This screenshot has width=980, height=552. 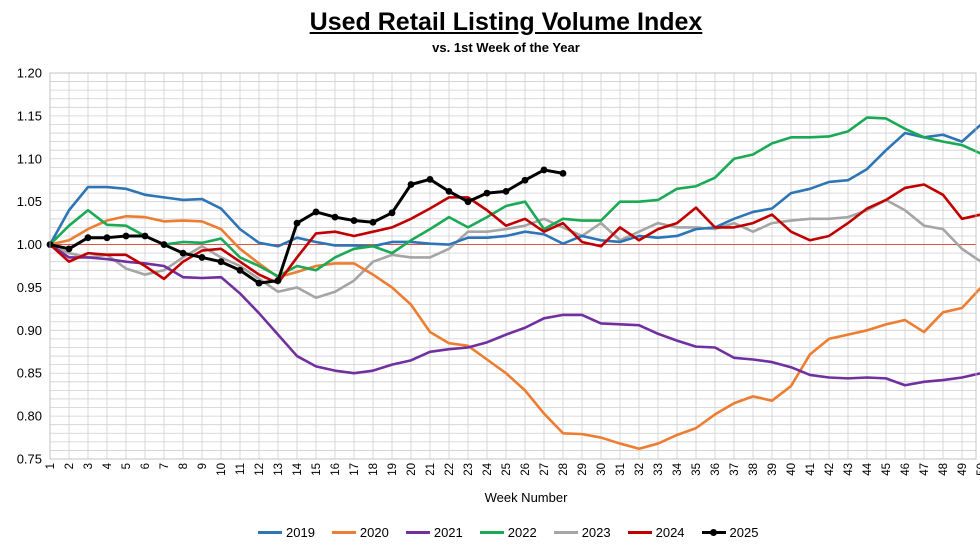 What do you see at coordinates (184, 466) in the screenshot?
I see `x-tick-label: 8` at bounding box center [184, 466].